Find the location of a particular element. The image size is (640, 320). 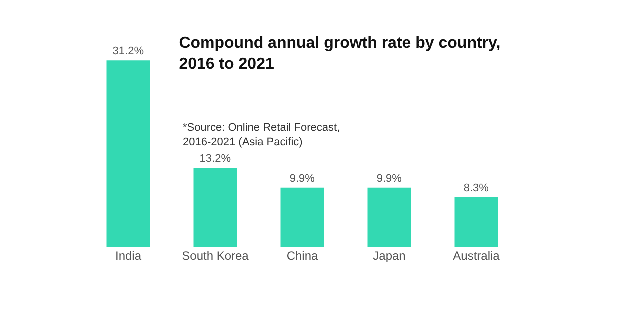

x-tick-label: South Korea is located at coordinates (216, 256).